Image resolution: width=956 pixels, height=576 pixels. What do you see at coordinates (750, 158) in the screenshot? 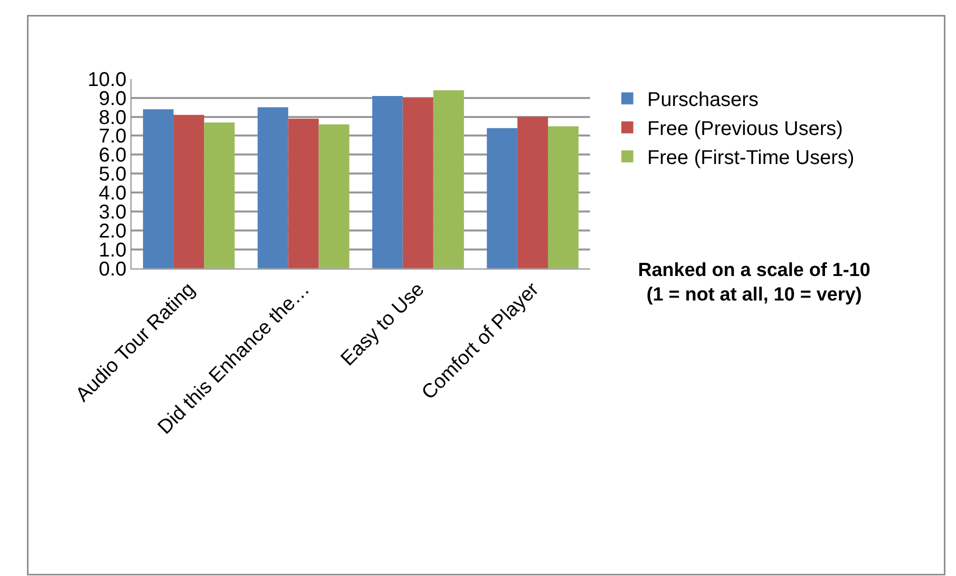
I see `legend-label: Free (First-Time Users)` at bounding box center [750, 158].